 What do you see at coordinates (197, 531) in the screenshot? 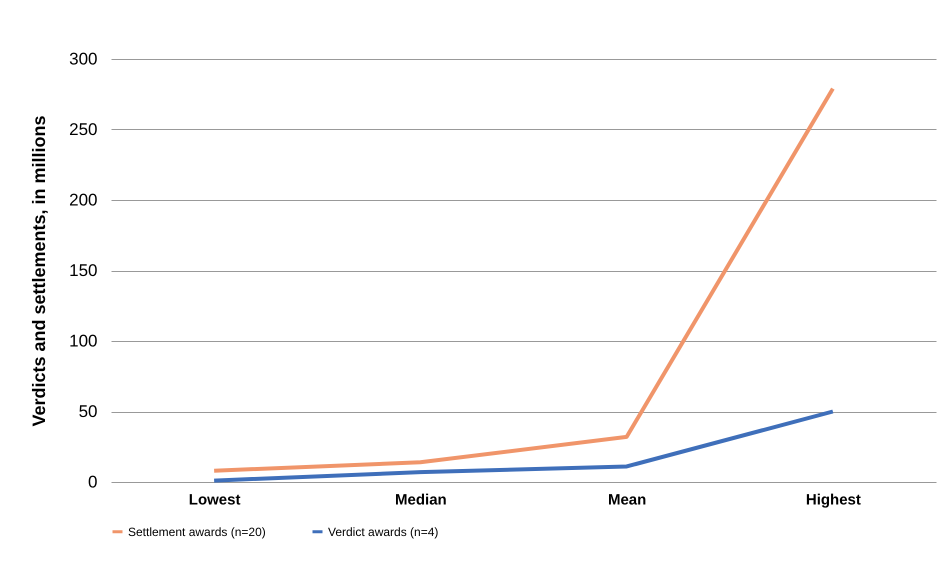
I see `legend-label: Settlement awards (n=20)` at bounding box center [197, 531].